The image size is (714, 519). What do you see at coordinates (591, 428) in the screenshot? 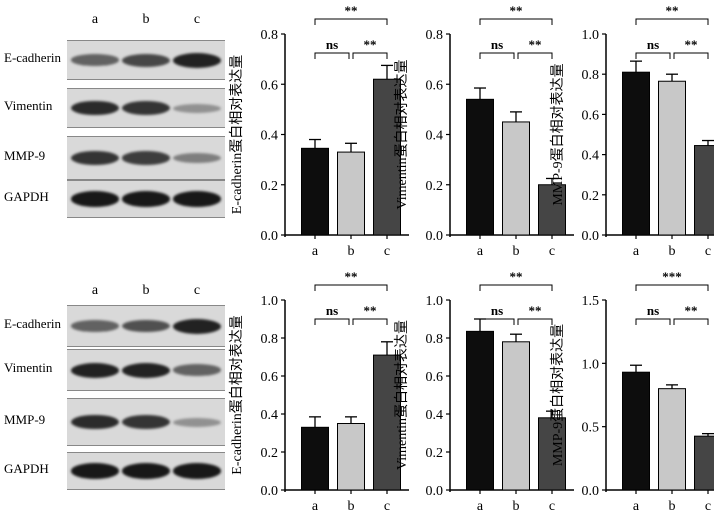
I see `y-tick-label: 0.5` at bounding box center [591, 428].